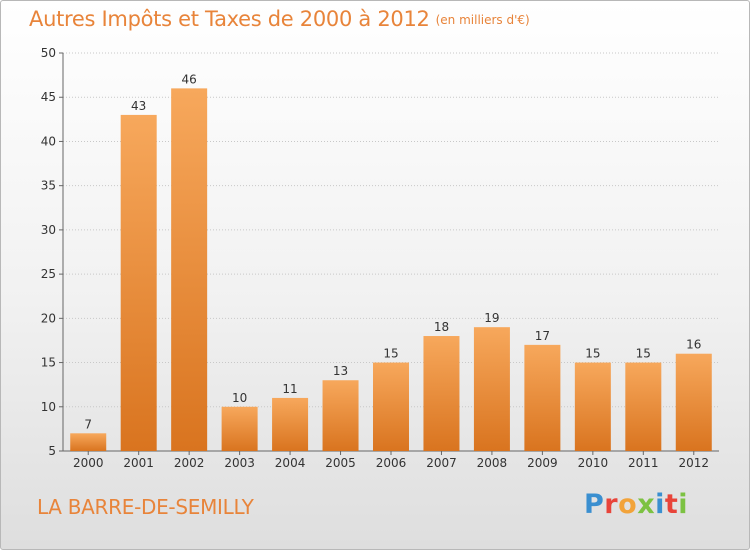 This screenshot has height=550, width=750. I want to click on data-label: 18, so click(441, 327).